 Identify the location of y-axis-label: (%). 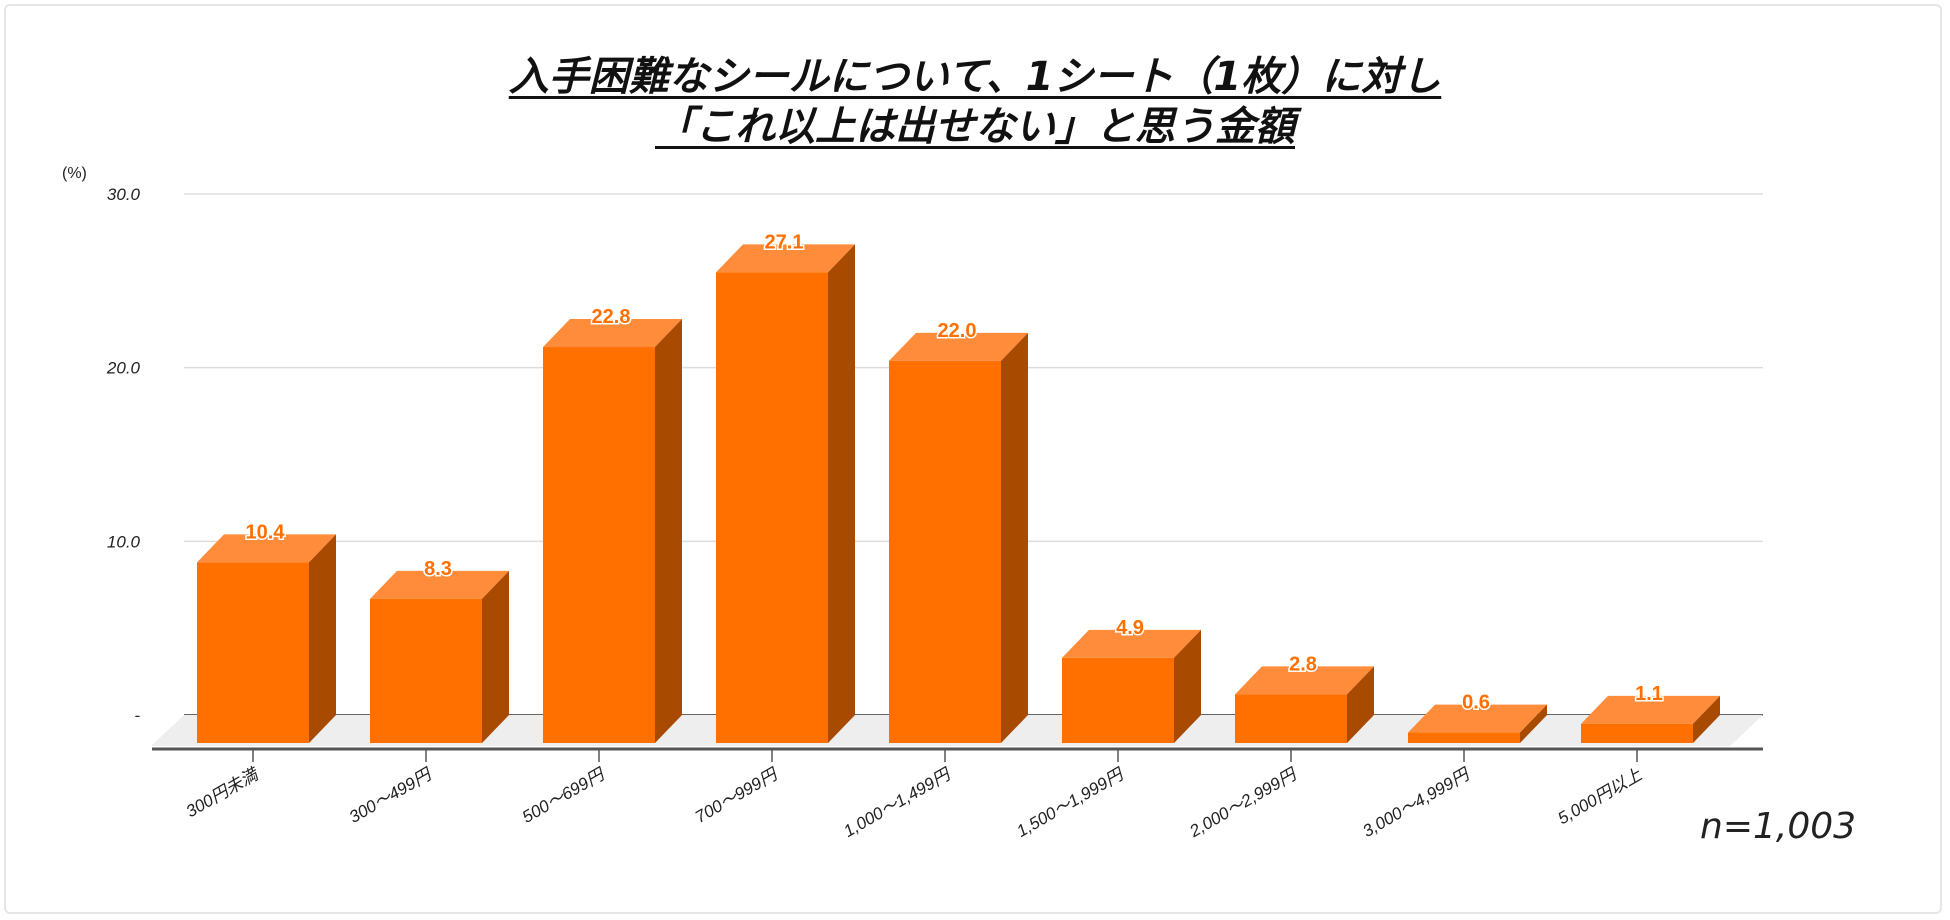
(74, 173).